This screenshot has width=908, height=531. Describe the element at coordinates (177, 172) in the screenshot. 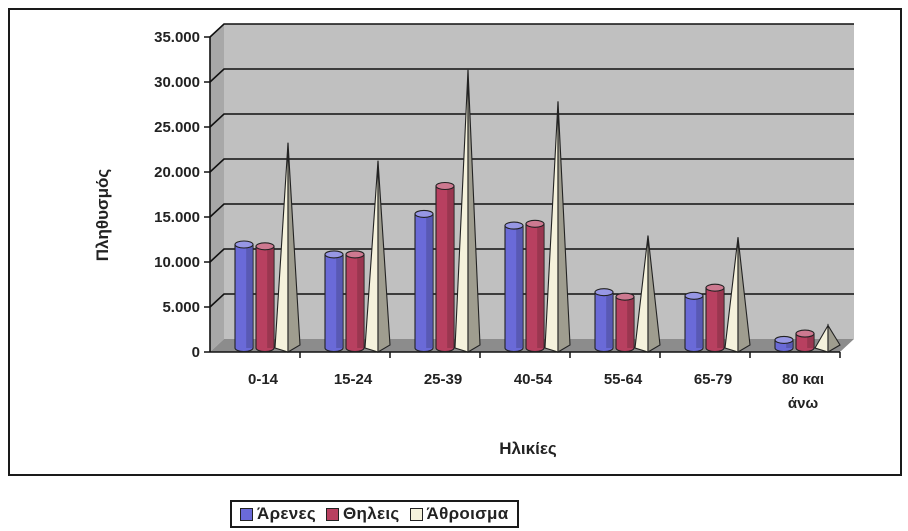

I see `y-tick-label: 20.000` at that location.